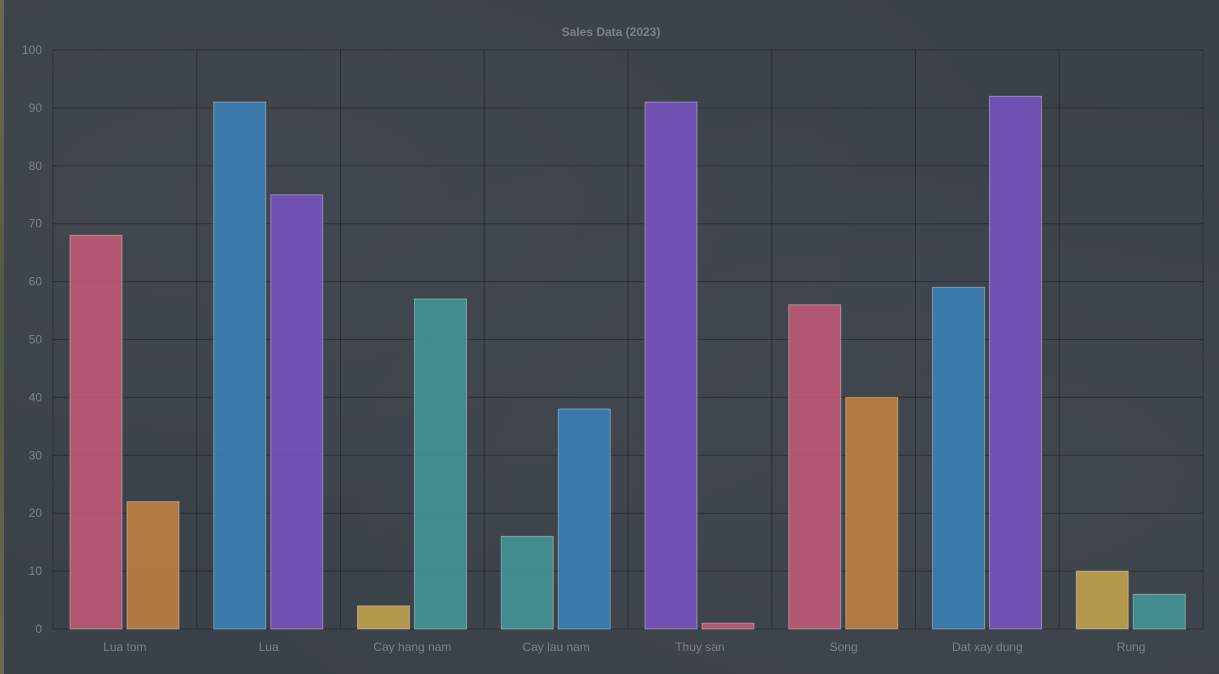 This screenshot has height=674, width=1219. What do you see at coordinates (699, 647) in the screenshot?
I see `x-tick-label: Thuy san` at bounding box center [699, 647].